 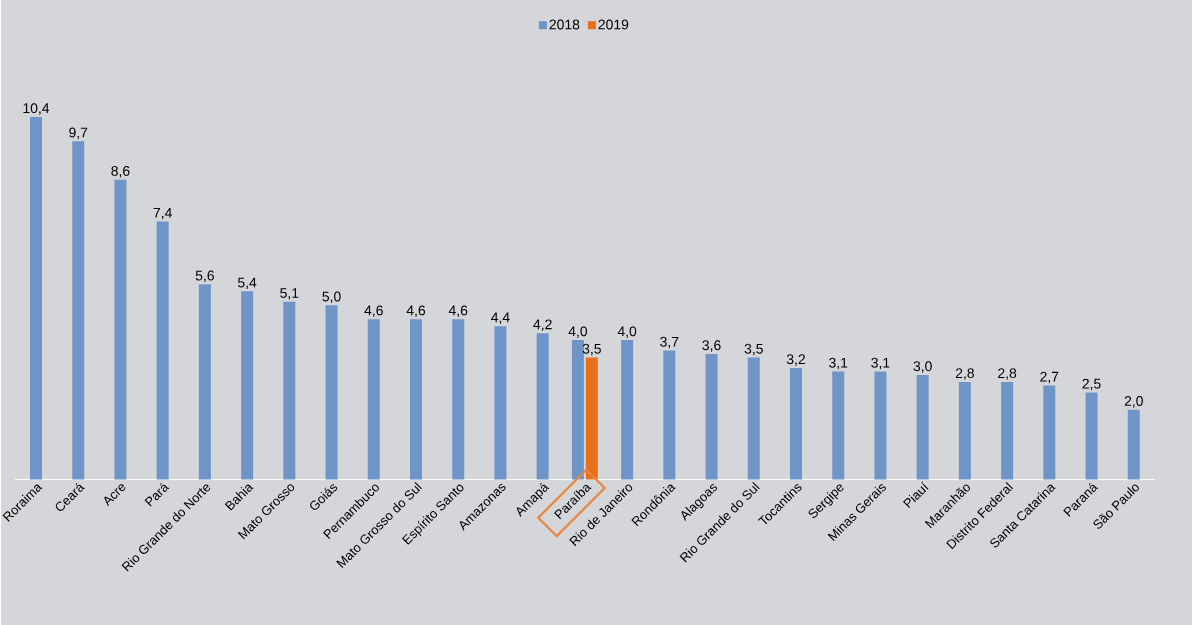 What do you see at coordinates (1091, 384) in the screenshot?
I see `data-label: 2,5` at bounding box center [1091, 384].